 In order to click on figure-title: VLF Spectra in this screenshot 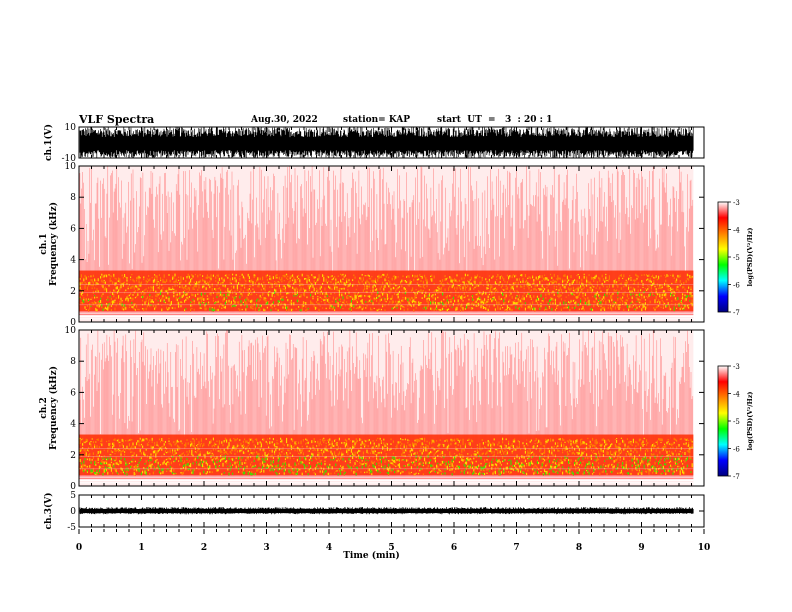, I will do `click(117, 119)`.